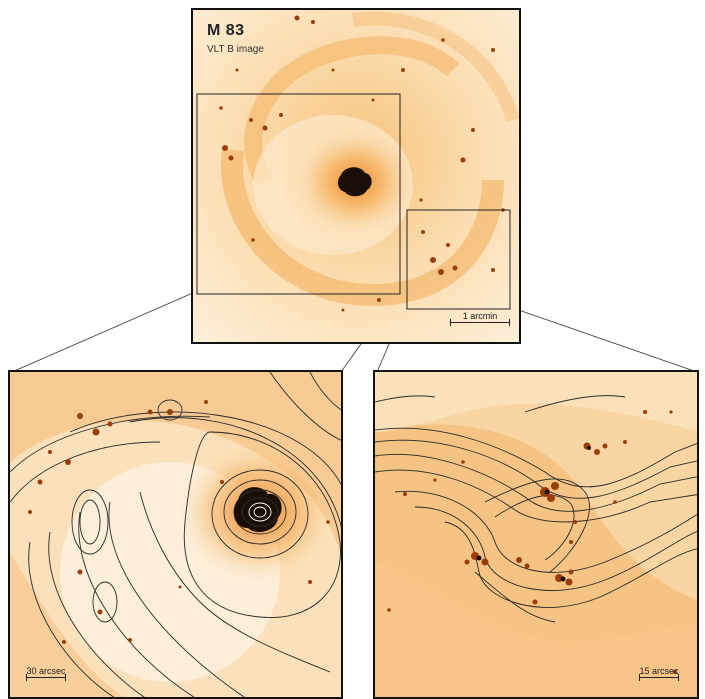 The width and height of the screenshot is (705, 699). Describe the element at coordinates (226, 30) in the screenshot. I see `image-title: M 83` at that location.